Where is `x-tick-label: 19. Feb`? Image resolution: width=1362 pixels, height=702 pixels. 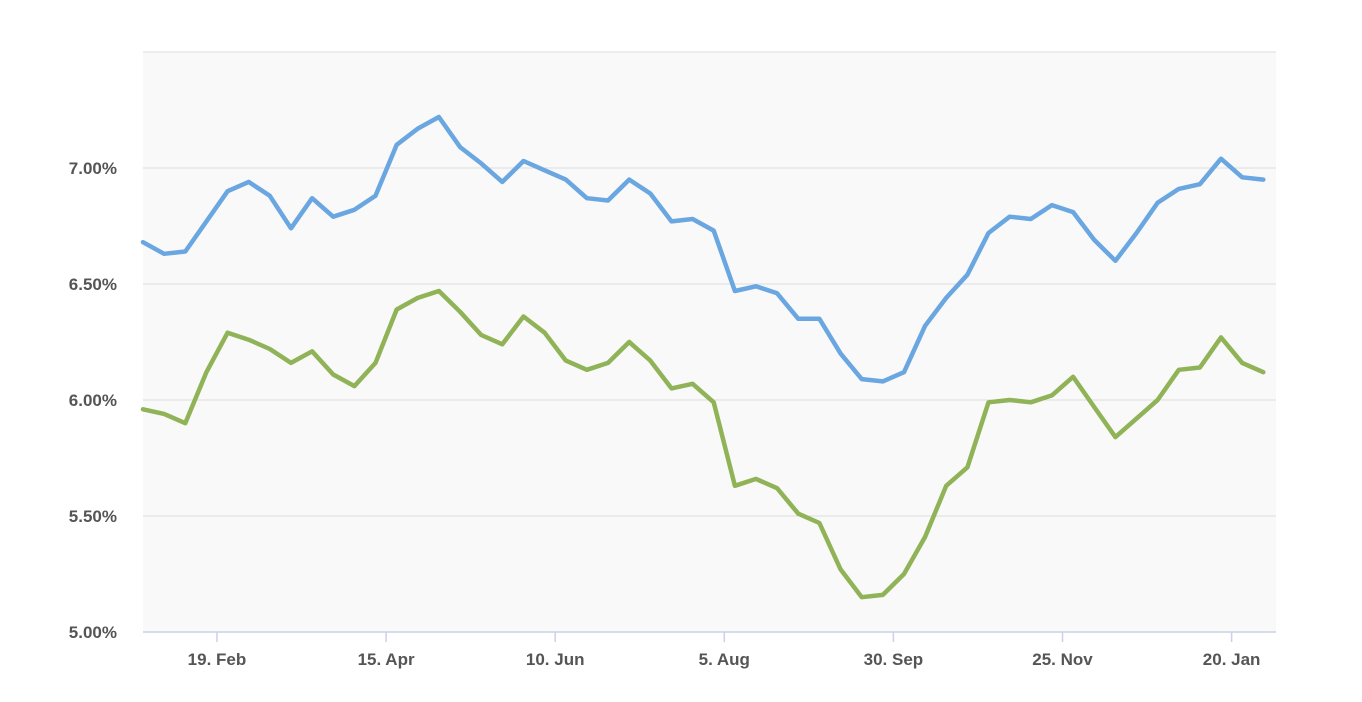
x-tick-label: 19. Feb is located at coordinates (217, 659).